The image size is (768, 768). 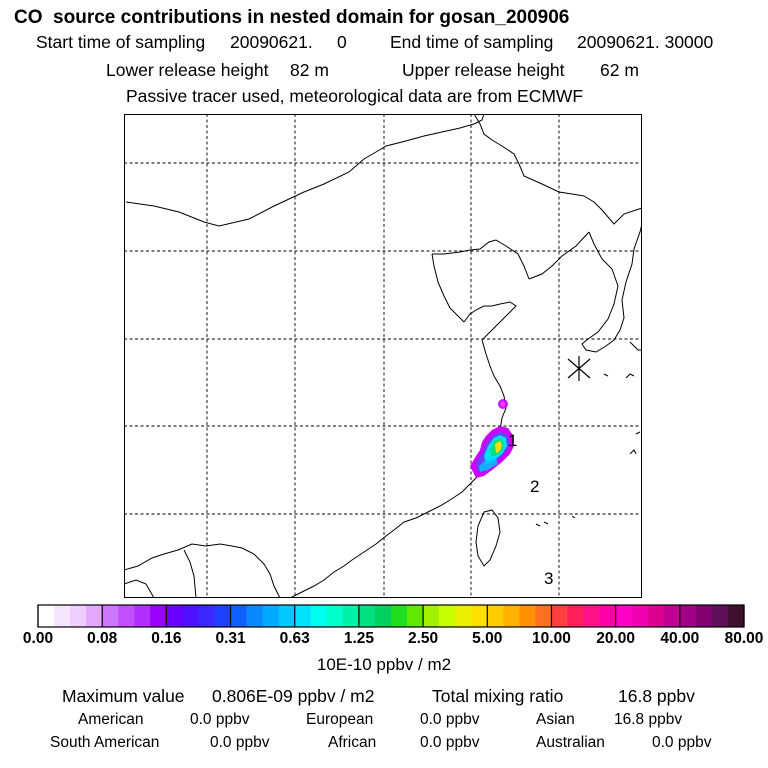 I want to click on region-south-american-label: South American, so click(x=105, y=742).